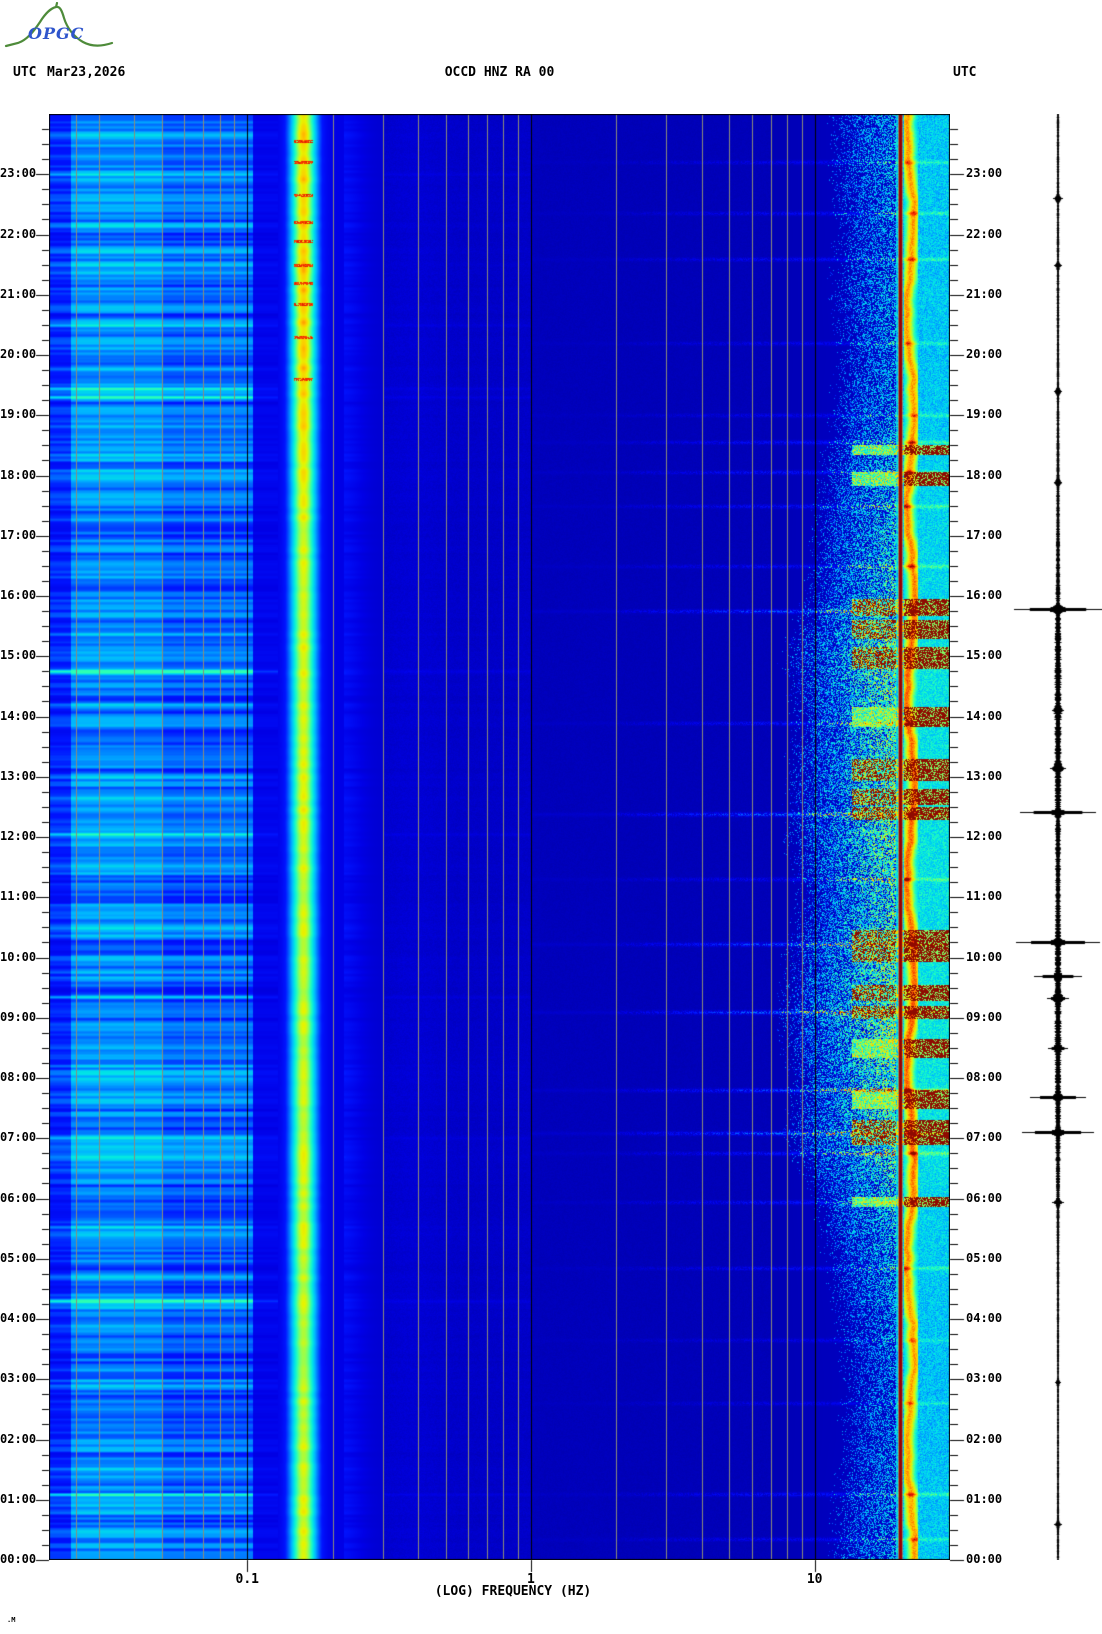 This screenshot has height=1634, width=1102. Describe the element at coordinates (18, 354) in the screenshot. I see `time-label-left: 20:00` at that location.